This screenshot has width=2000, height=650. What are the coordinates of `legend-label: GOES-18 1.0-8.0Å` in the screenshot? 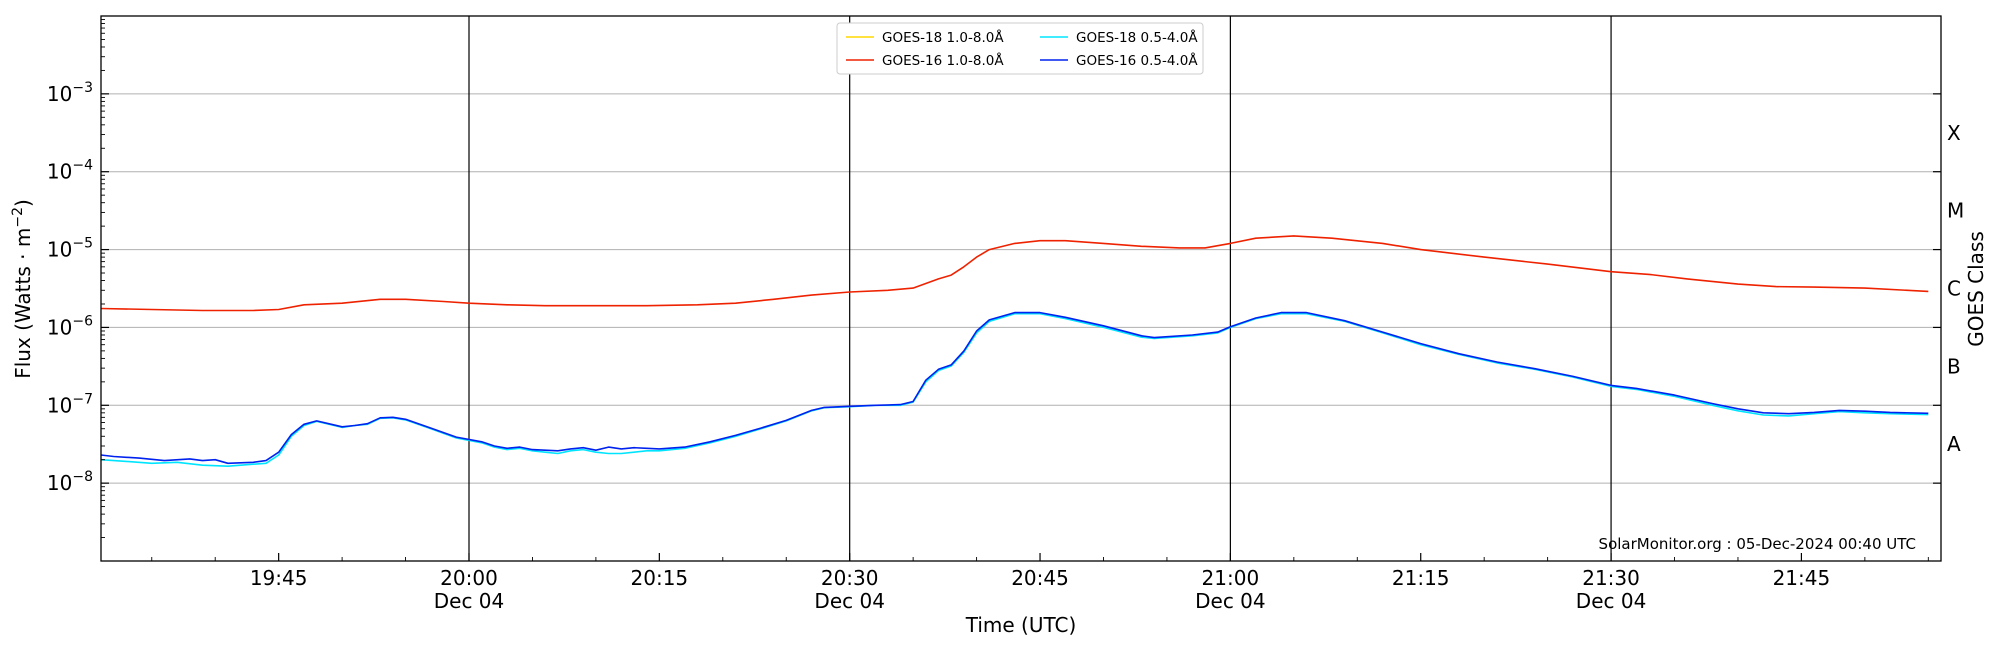 It's located at (943, 37).